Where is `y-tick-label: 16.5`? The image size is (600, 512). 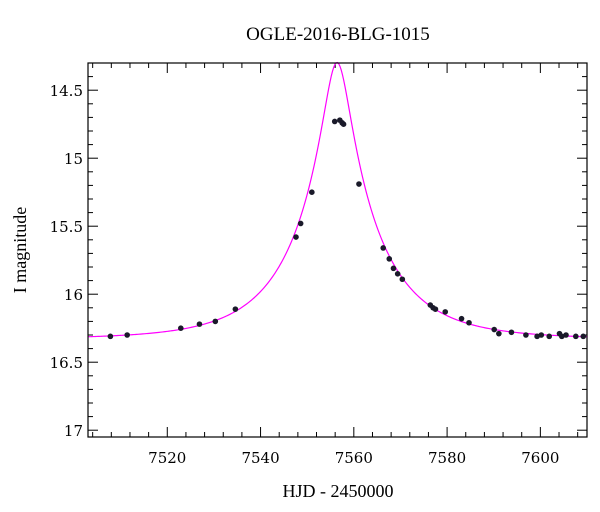
y-tick-label: 16.5 is located at coordinates (66, 363).